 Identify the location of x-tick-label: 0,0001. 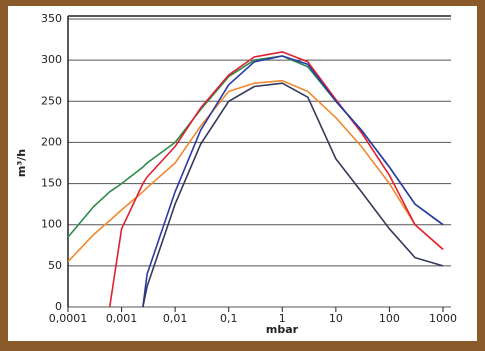
(68, 318).